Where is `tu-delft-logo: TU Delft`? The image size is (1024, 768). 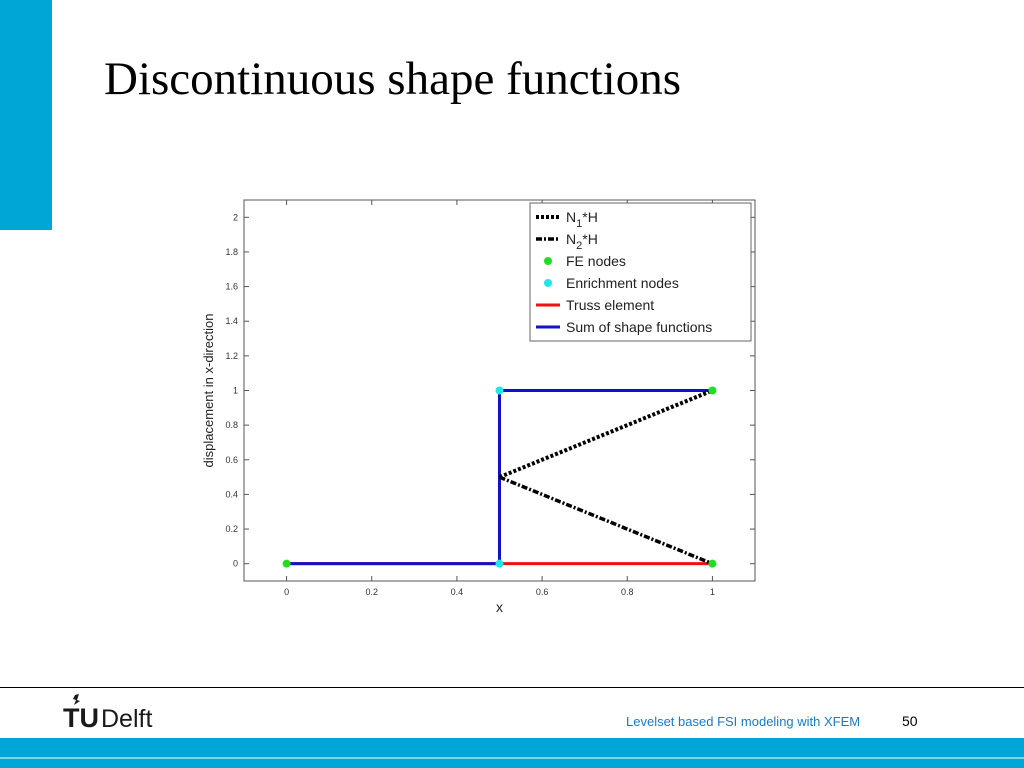 tu-delft-logo: TU Delft is located at coordinates (107, 713).